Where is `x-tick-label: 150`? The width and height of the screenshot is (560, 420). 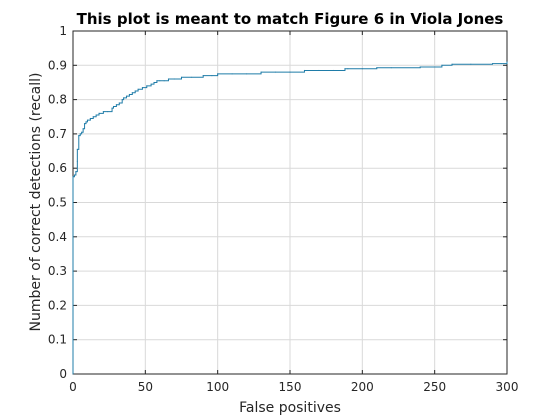 x-tick-label: 150 is located at coordinates (290, 387).